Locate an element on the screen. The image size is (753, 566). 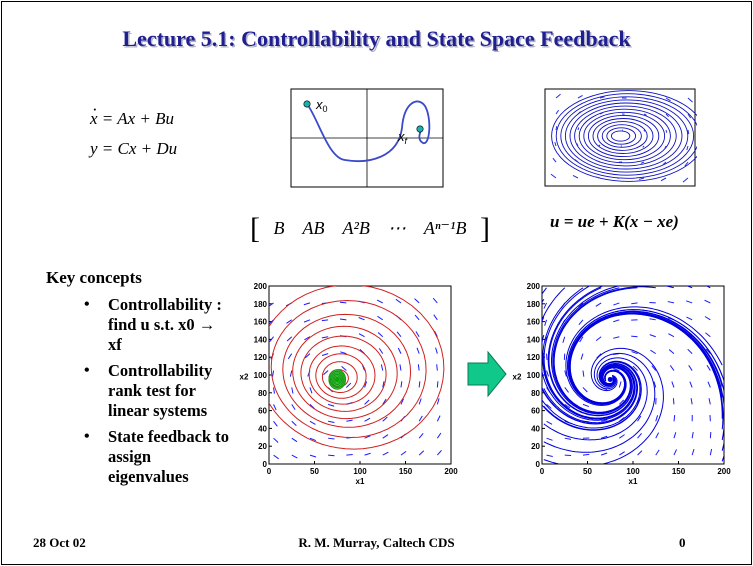
reachability-diagram: x0 xf is located at coordinates (367, 138).